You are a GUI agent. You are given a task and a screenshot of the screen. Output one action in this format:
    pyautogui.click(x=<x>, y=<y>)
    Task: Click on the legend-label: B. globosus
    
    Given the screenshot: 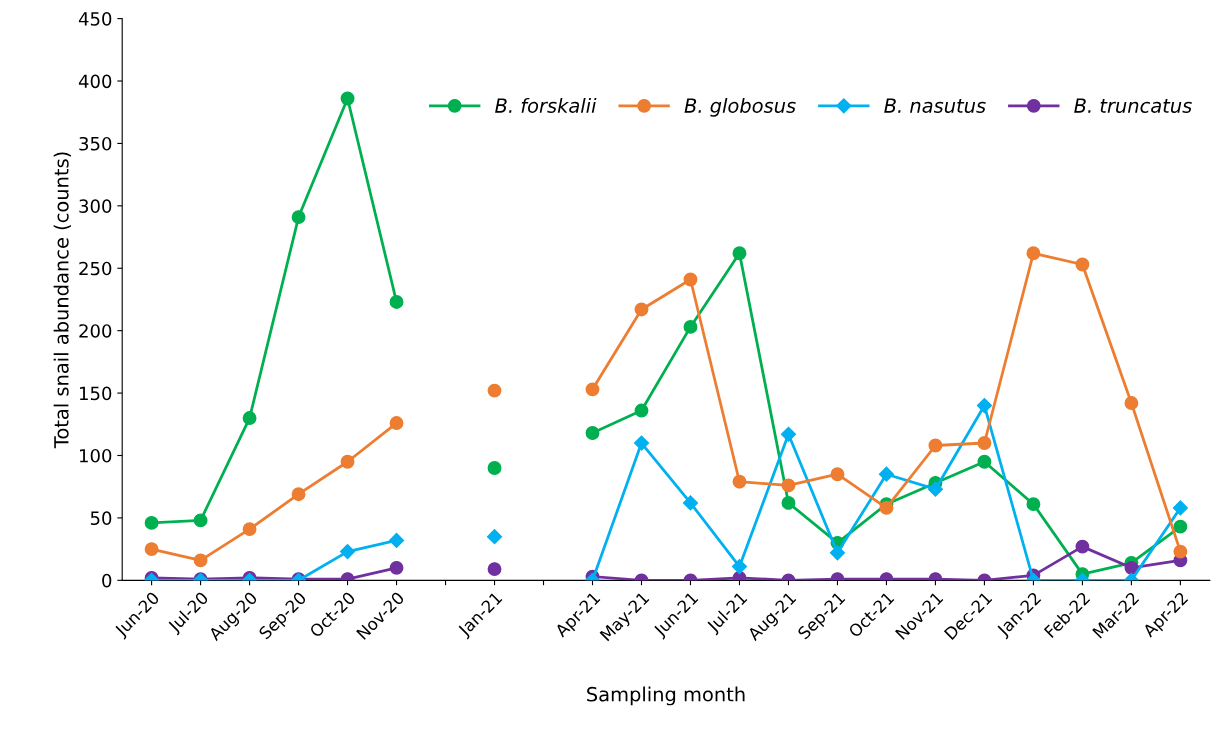 What is the action you would take?
    pyautogui.click(x=740, y=107)
    